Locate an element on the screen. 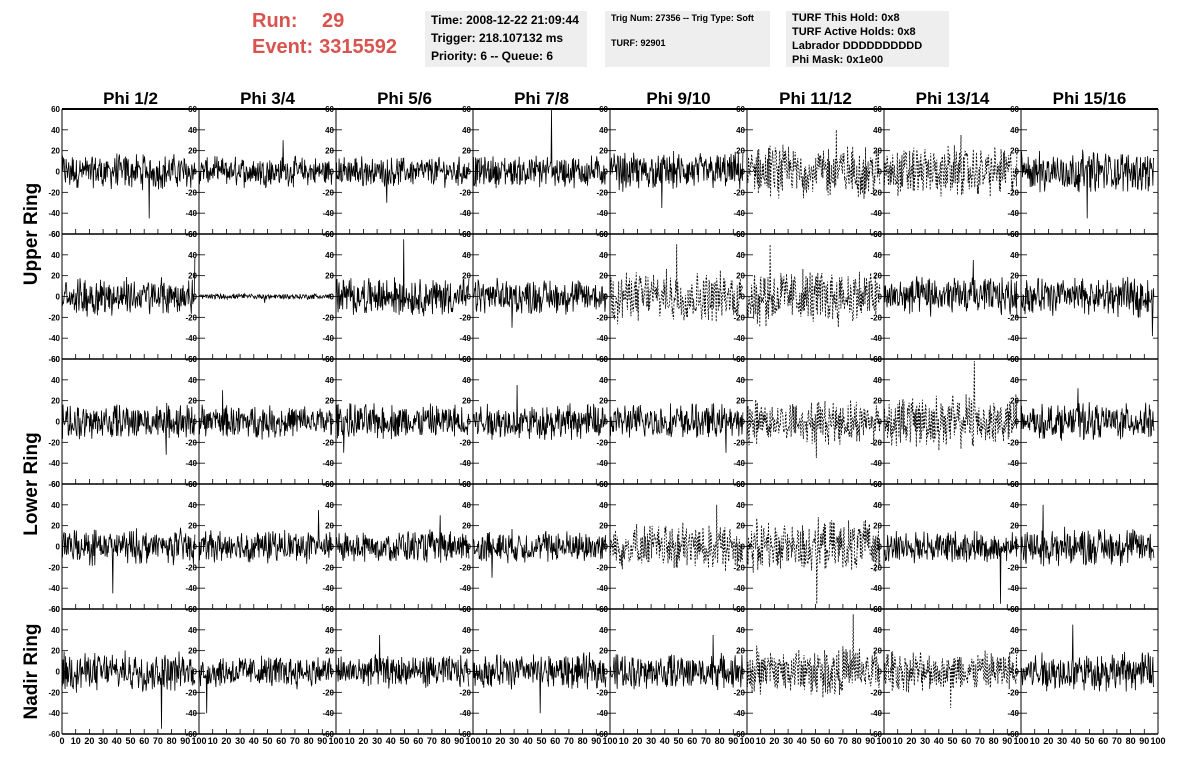 This screenshot has width=1196, height=772. x-tick-label: 100 is located at coordinates (472, 741).